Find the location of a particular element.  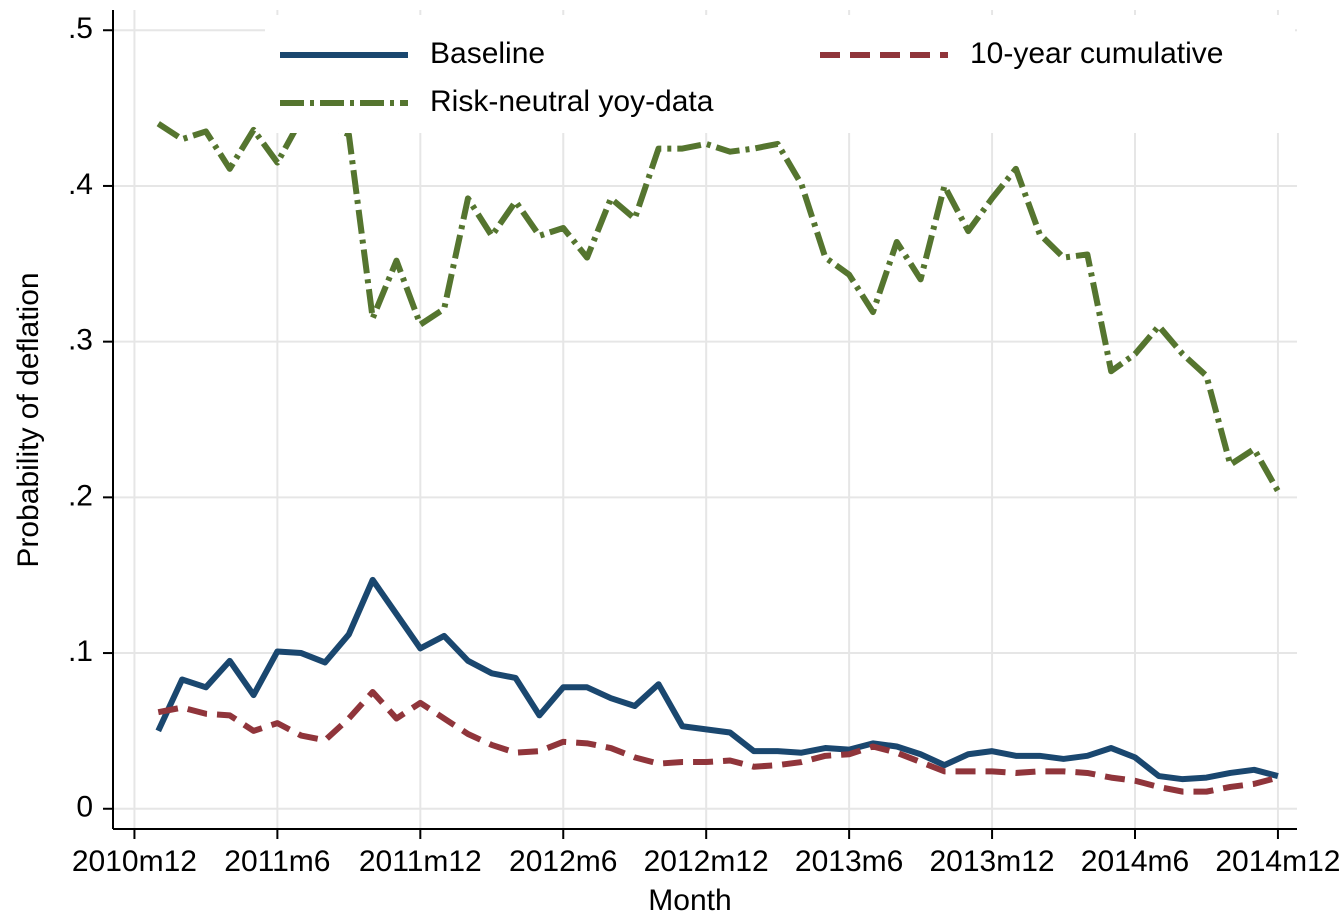

x-tick-label: 2010m12 is located at coordinates (134, 861).